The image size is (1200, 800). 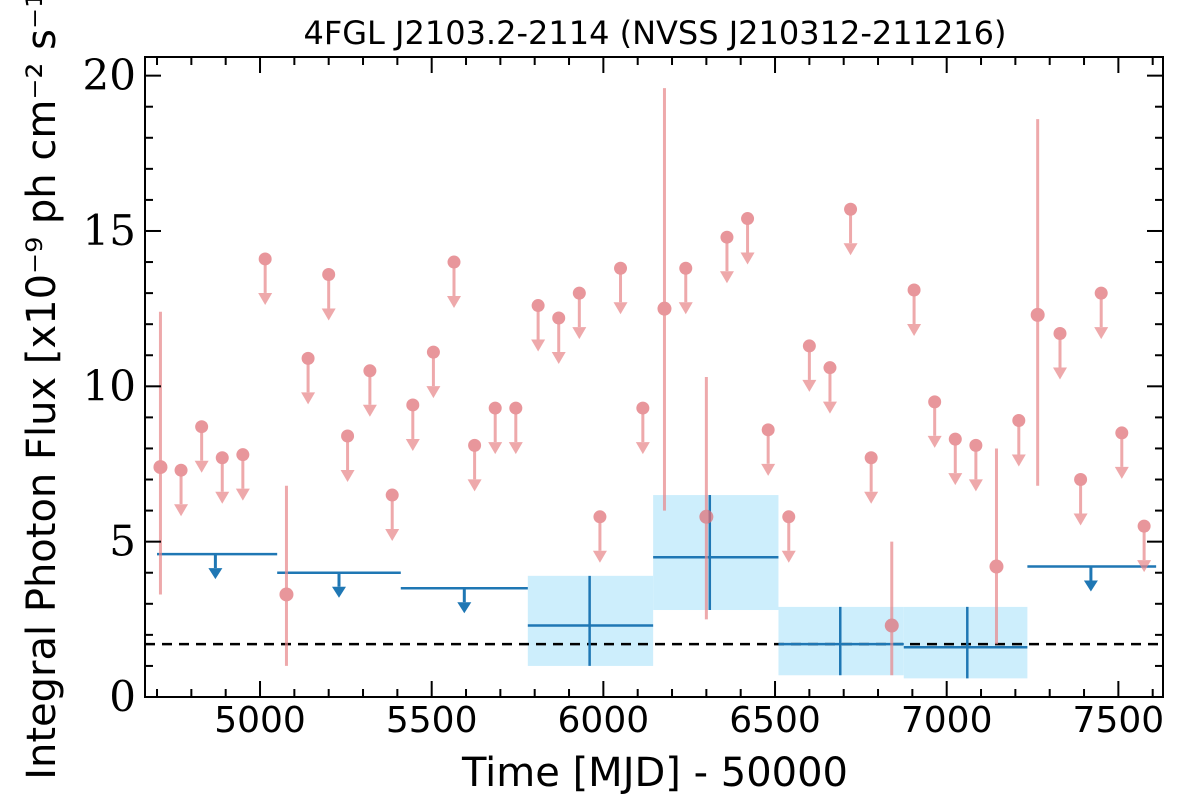 What do you see at coordinates (747, 258) in the screenshot?
I see `short-bin-ul-arrow-24-head` at bounding box center [747, 258].